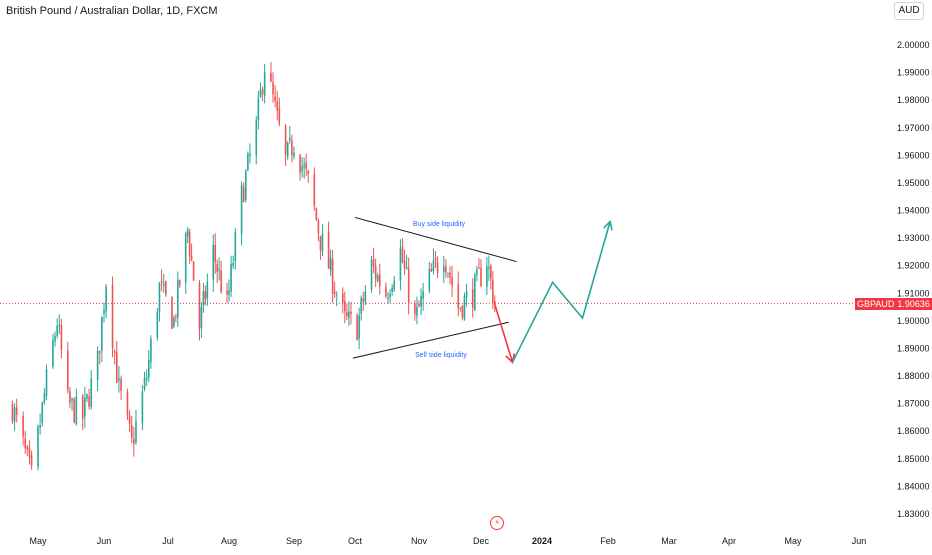  What do you see at coordinates (913, 266) in the screenshot?
I see `y-tick-label: 1.92000` at bounding box center [913, 266].